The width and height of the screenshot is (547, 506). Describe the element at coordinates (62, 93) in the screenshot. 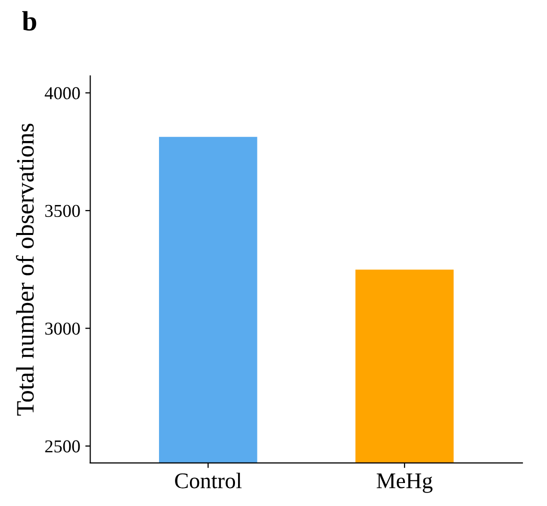

I see `y-tick-label: 4000` at that location.